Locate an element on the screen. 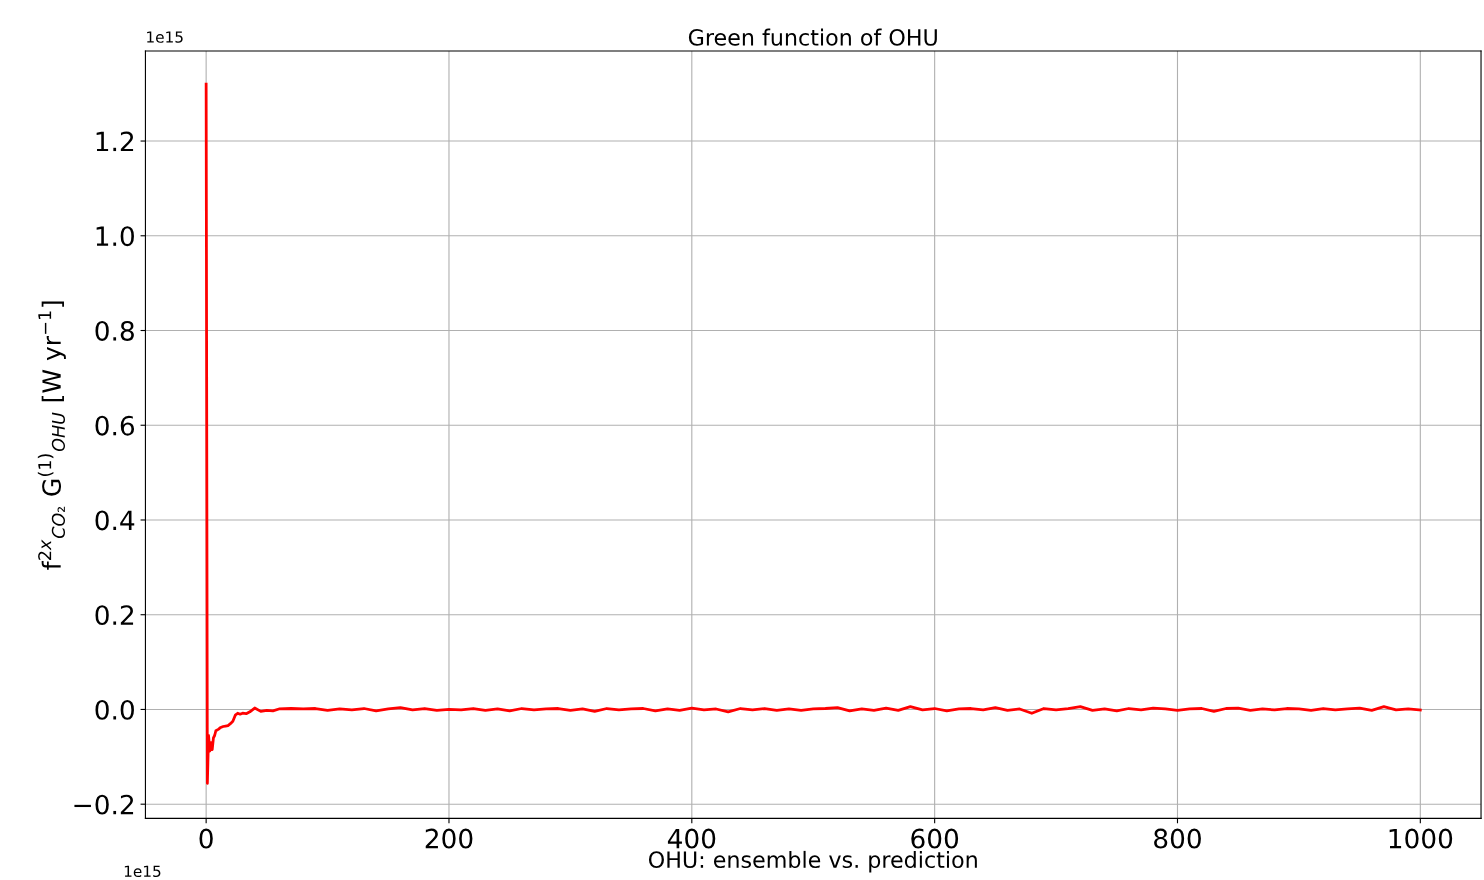  x-tick-label: 1000 is located at coordinates (1421, 838).